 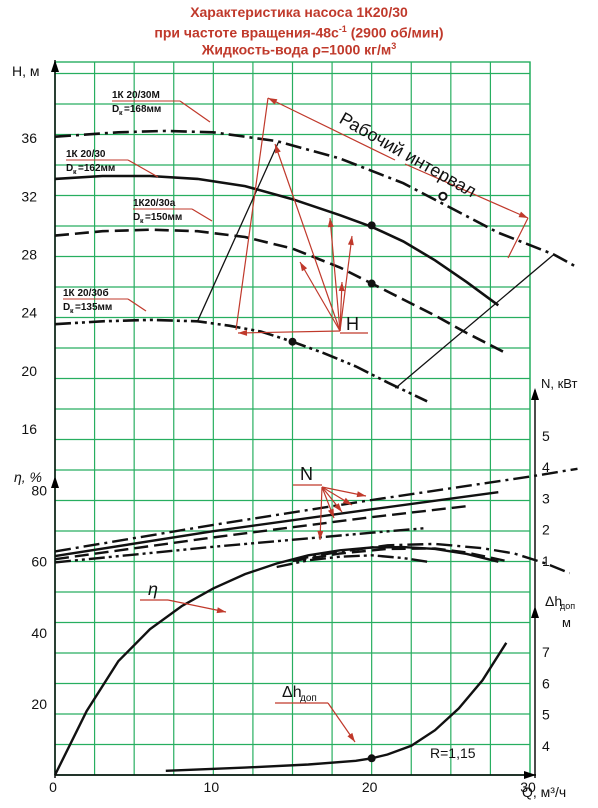 I want to click on n-annotation-arrow-5-head, so click(x=320, y=535).